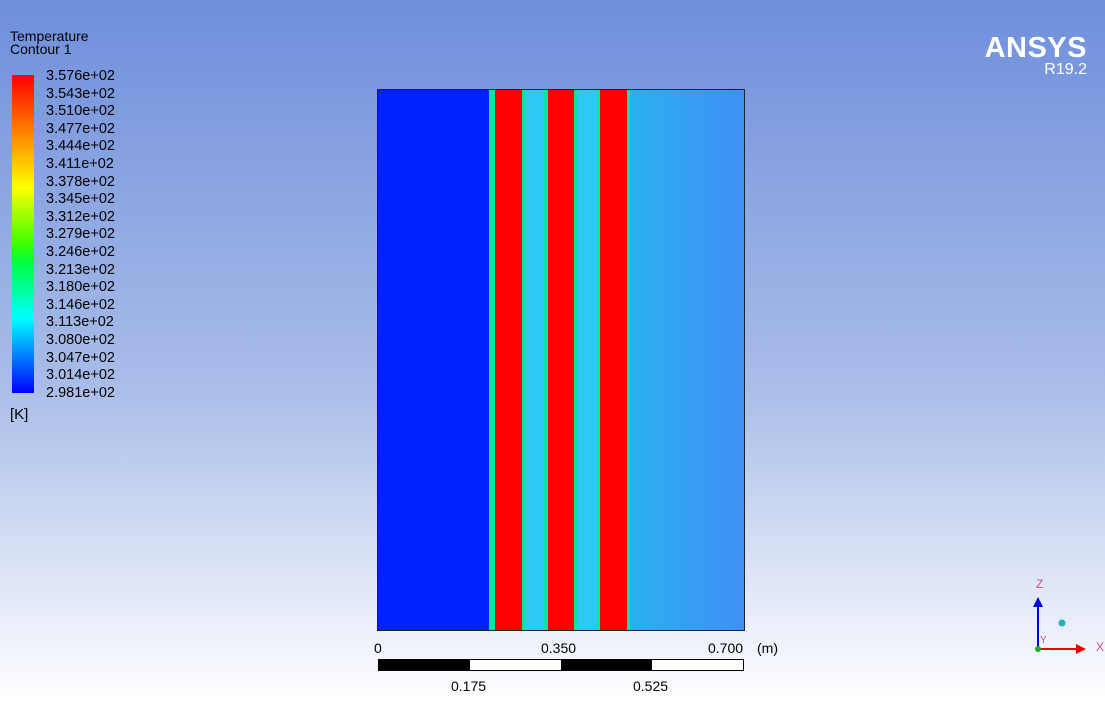  What do you see at coordinates (19, 414) in the screenshot?
I see `legend-unit: [K]` at bounding box center [19, 414].